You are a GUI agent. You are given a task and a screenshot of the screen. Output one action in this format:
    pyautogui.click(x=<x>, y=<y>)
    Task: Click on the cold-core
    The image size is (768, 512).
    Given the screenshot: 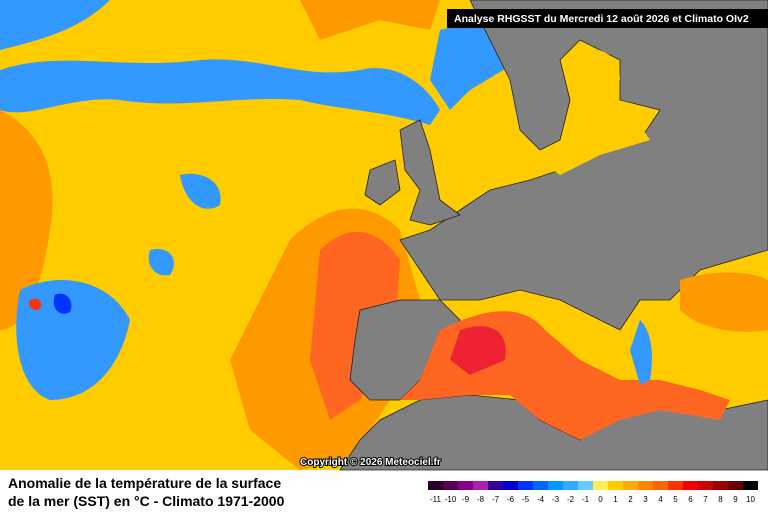 What is the action you would take?
    pyautogui.click(x=62, y=303)
    